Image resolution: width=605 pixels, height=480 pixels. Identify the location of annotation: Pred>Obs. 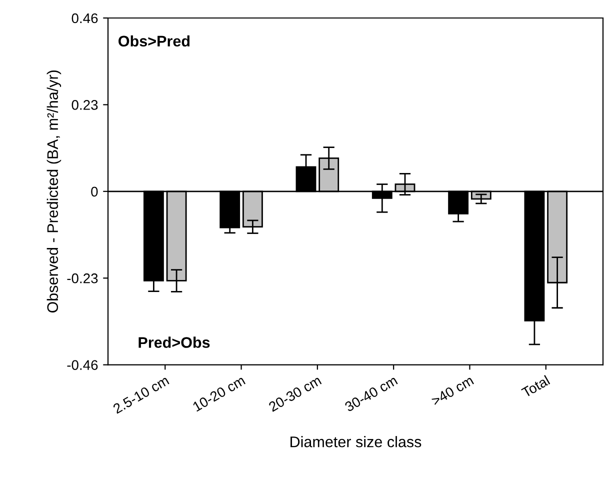
(174, 342).